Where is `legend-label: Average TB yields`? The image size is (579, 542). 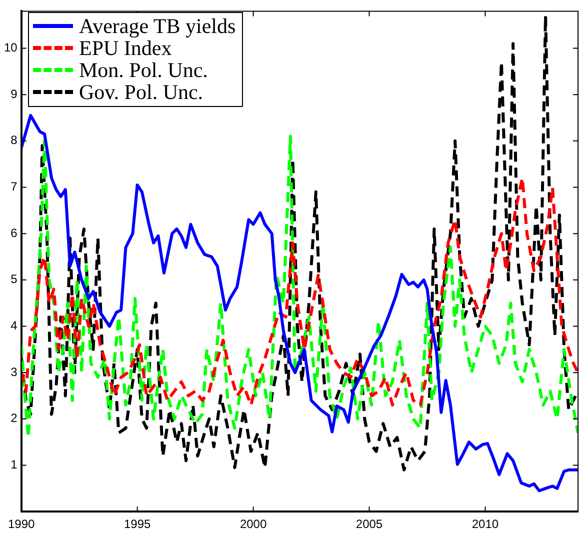 legend-label: Average TB yields is located at coordinates (157, 26).